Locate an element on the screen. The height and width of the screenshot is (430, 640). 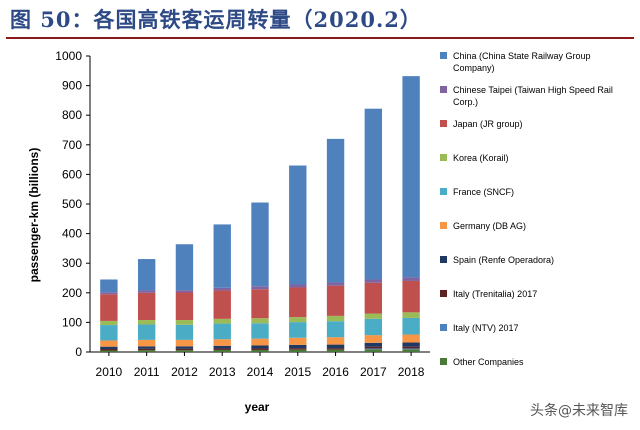
legend-item: Spain (Renfe Operadora) is located at coordinates (497, 260).